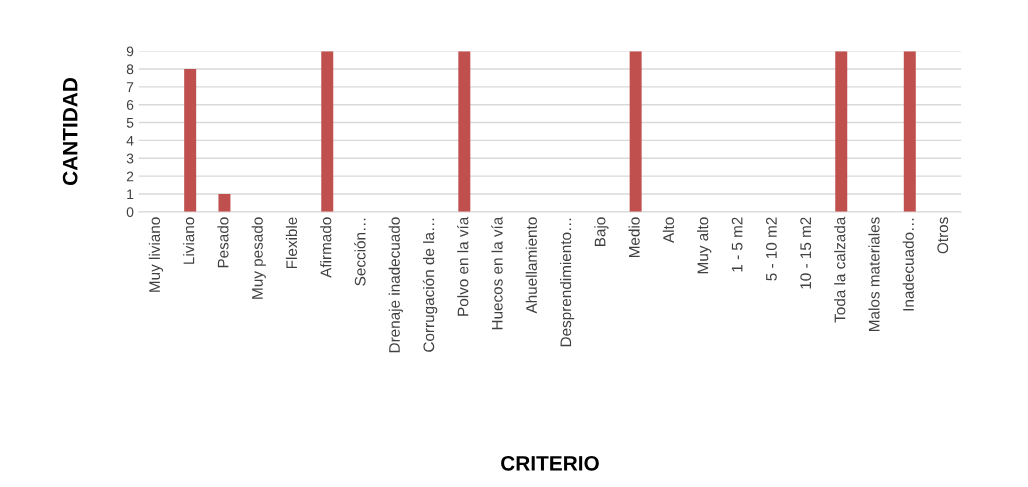  What do you see at coordinates (130, 212) in the screenshot?
I see `y-tick-label: 0` at bounding box center [130, 212].